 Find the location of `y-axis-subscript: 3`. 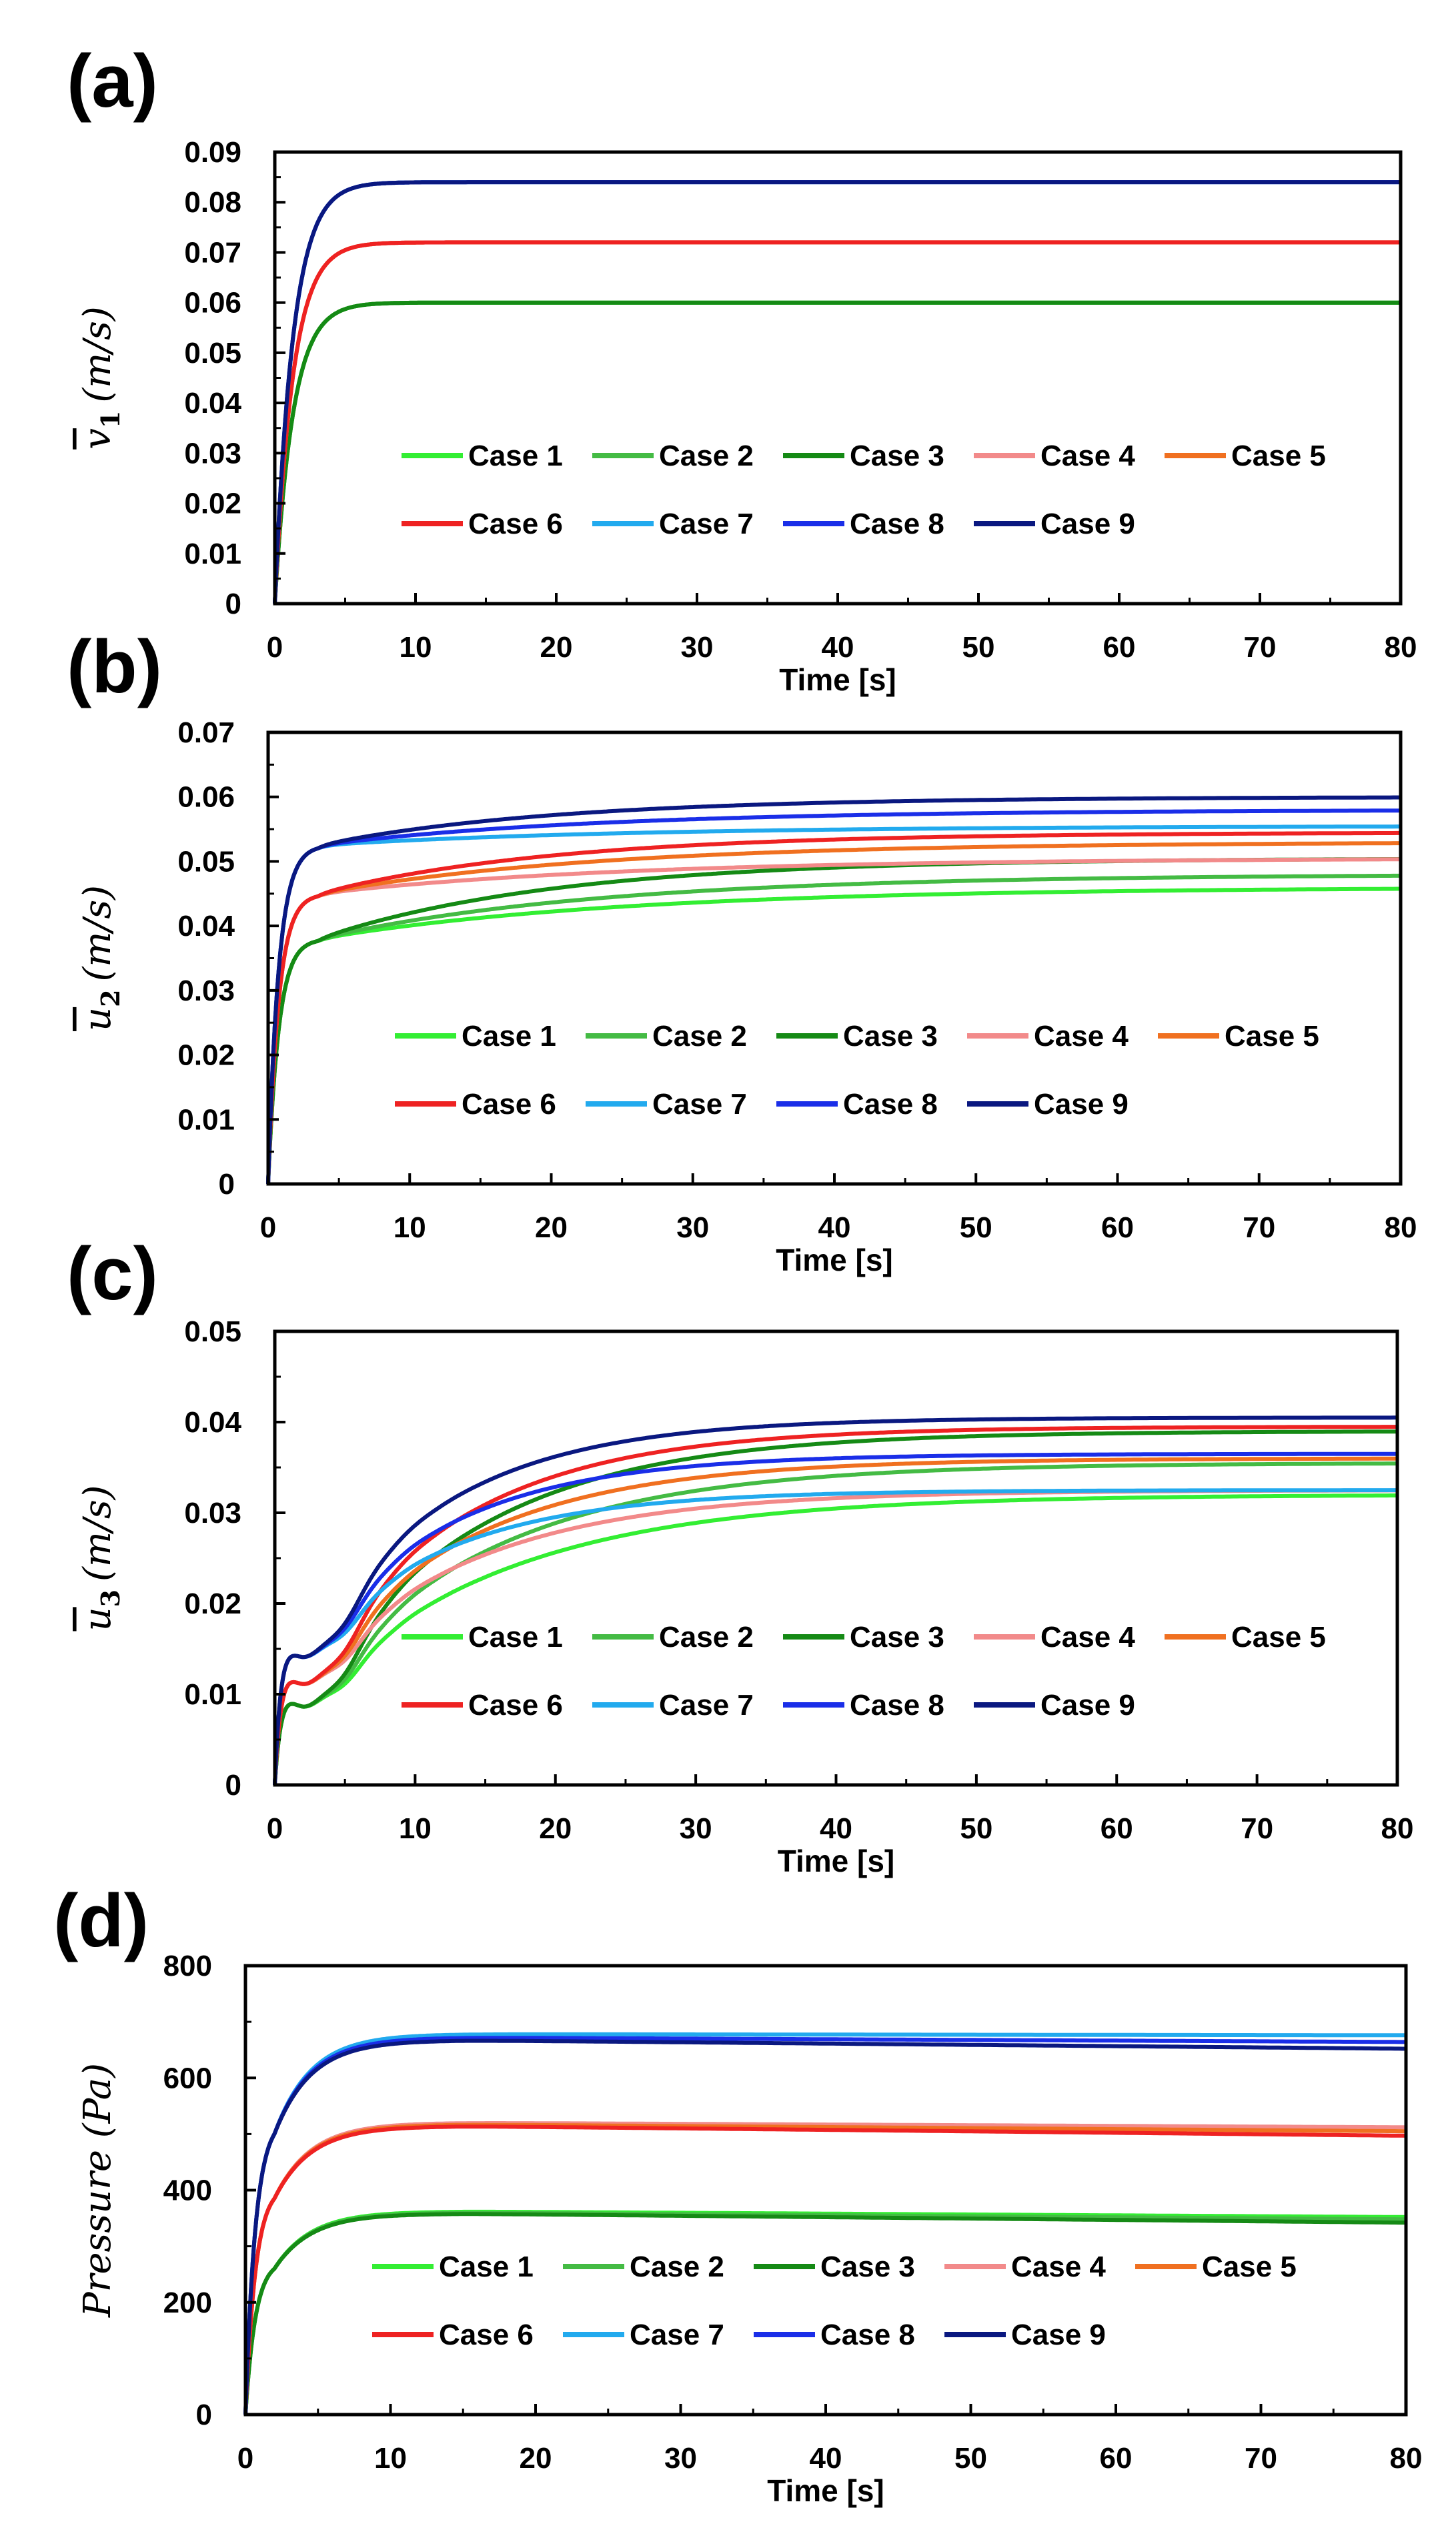

y-axis-subscript: 3 is located at coordinates (110, 1598).